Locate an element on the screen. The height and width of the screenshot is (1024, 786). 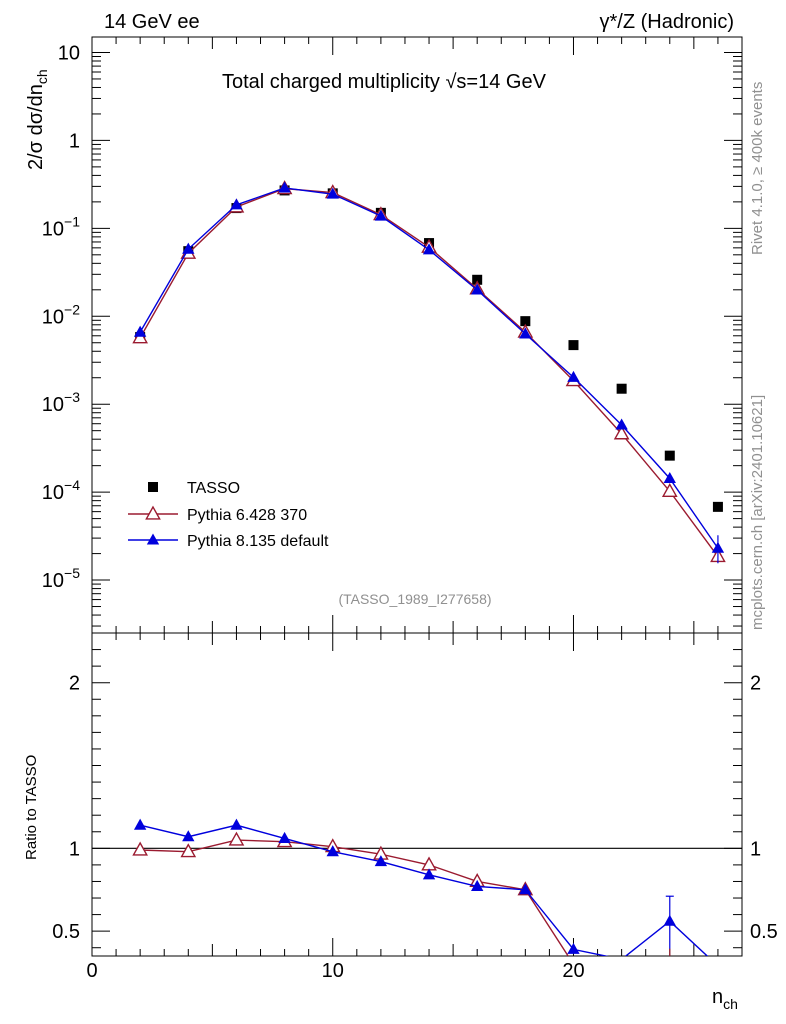
chart-title: Total charged multiplicity √s=14 GeV is located at coordinates (384, 82).